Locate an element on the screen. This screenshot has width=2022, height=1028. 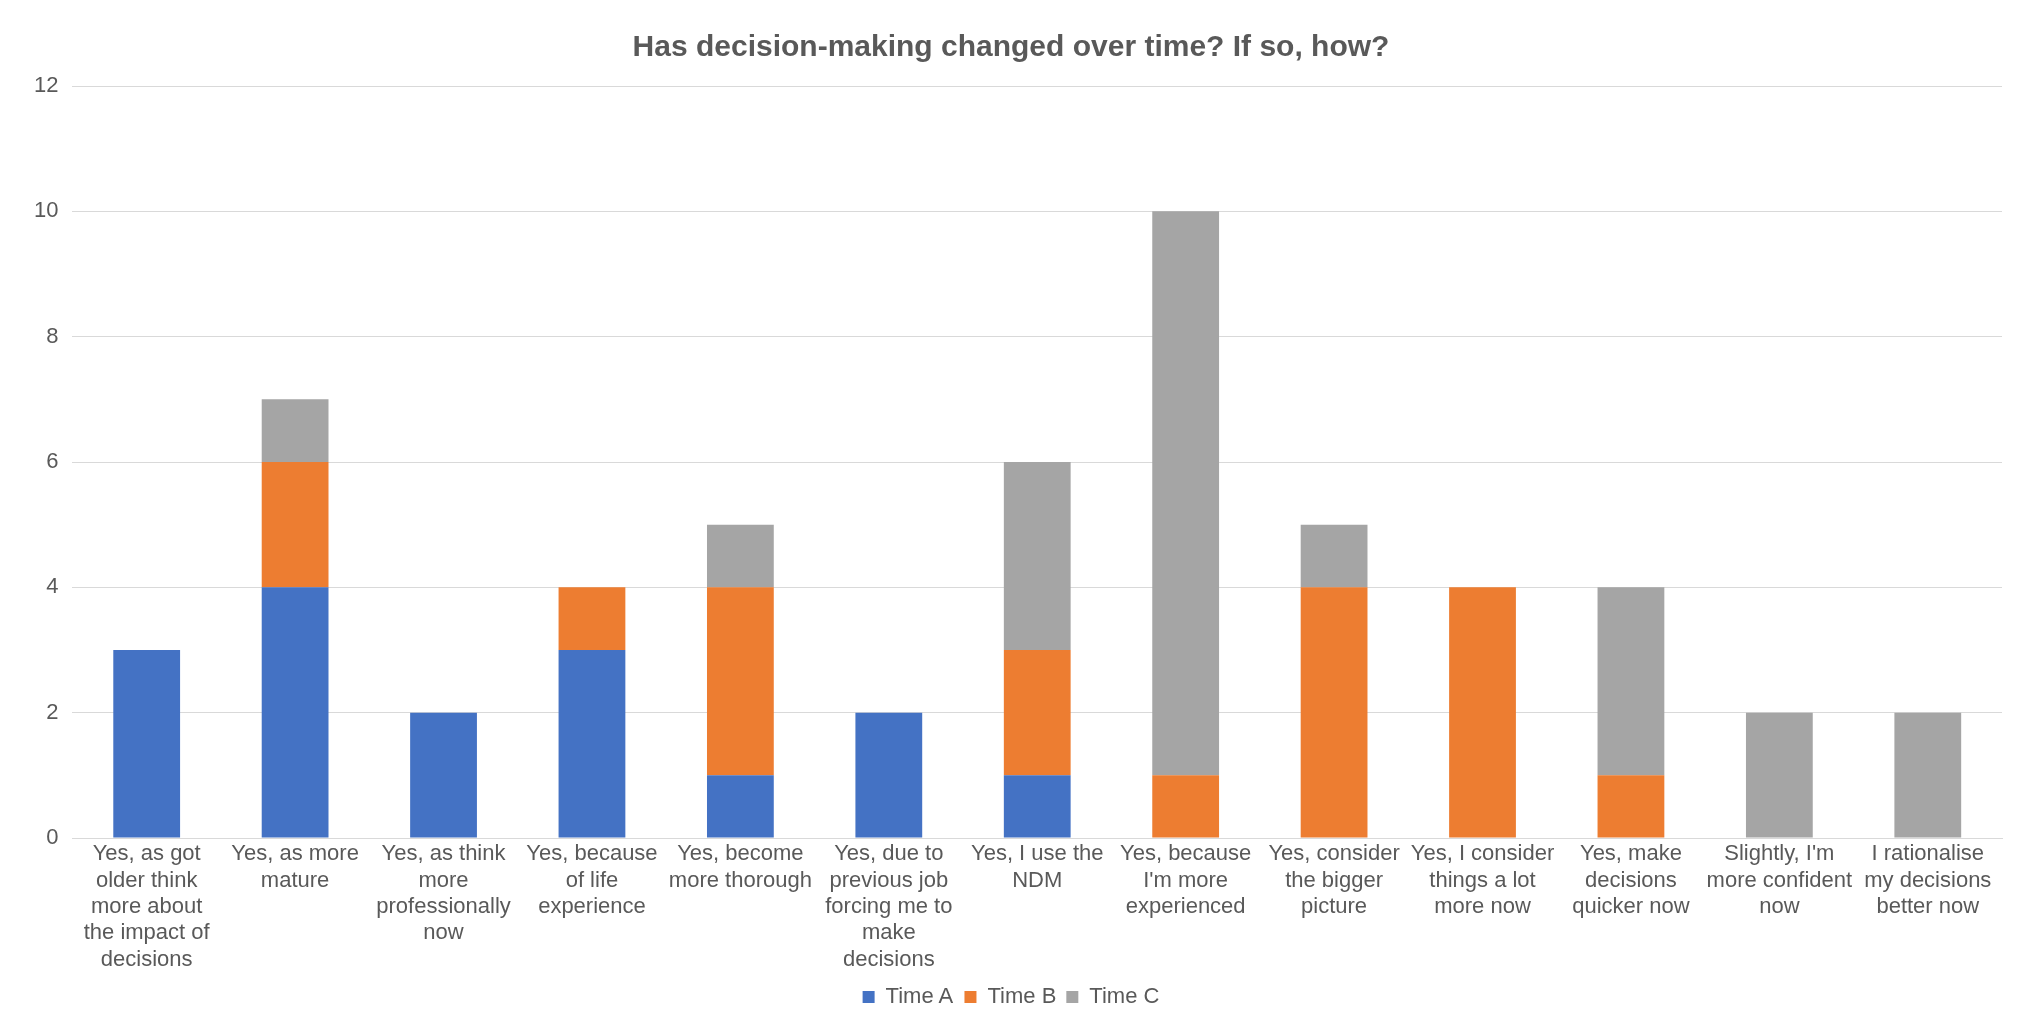
y-tick-label: 8 is located at coordinates (52, 335).